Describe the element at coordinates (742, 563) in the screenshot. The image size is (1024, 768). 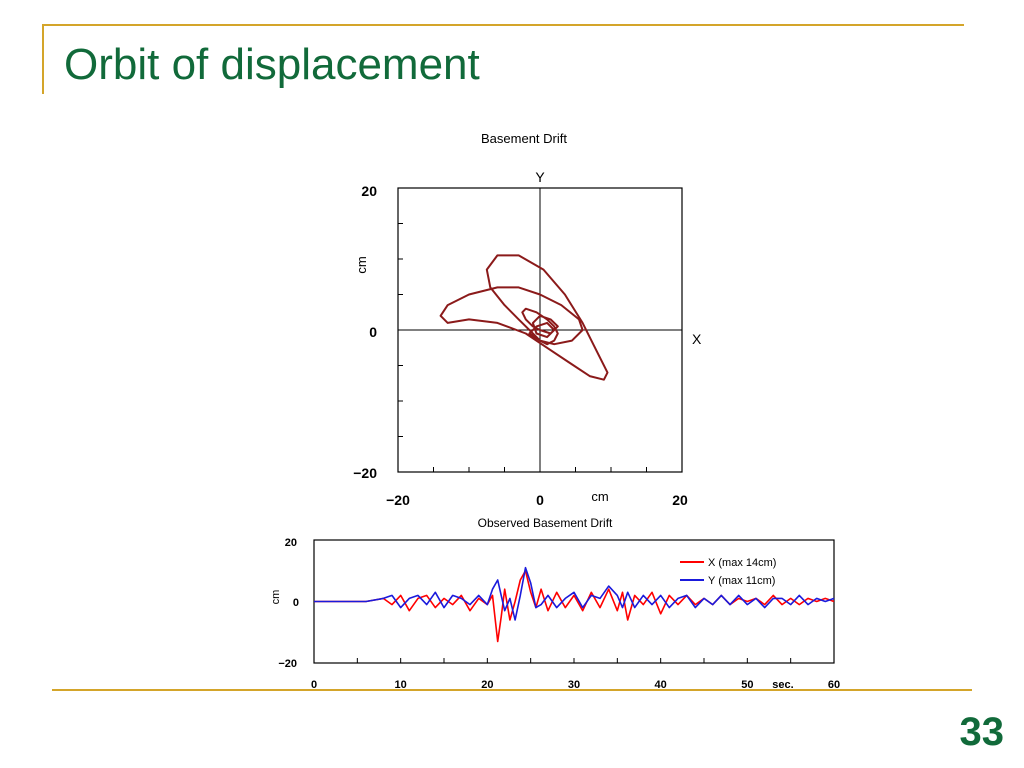
I see `legend-x-label: X (max 14cm)` at that location.